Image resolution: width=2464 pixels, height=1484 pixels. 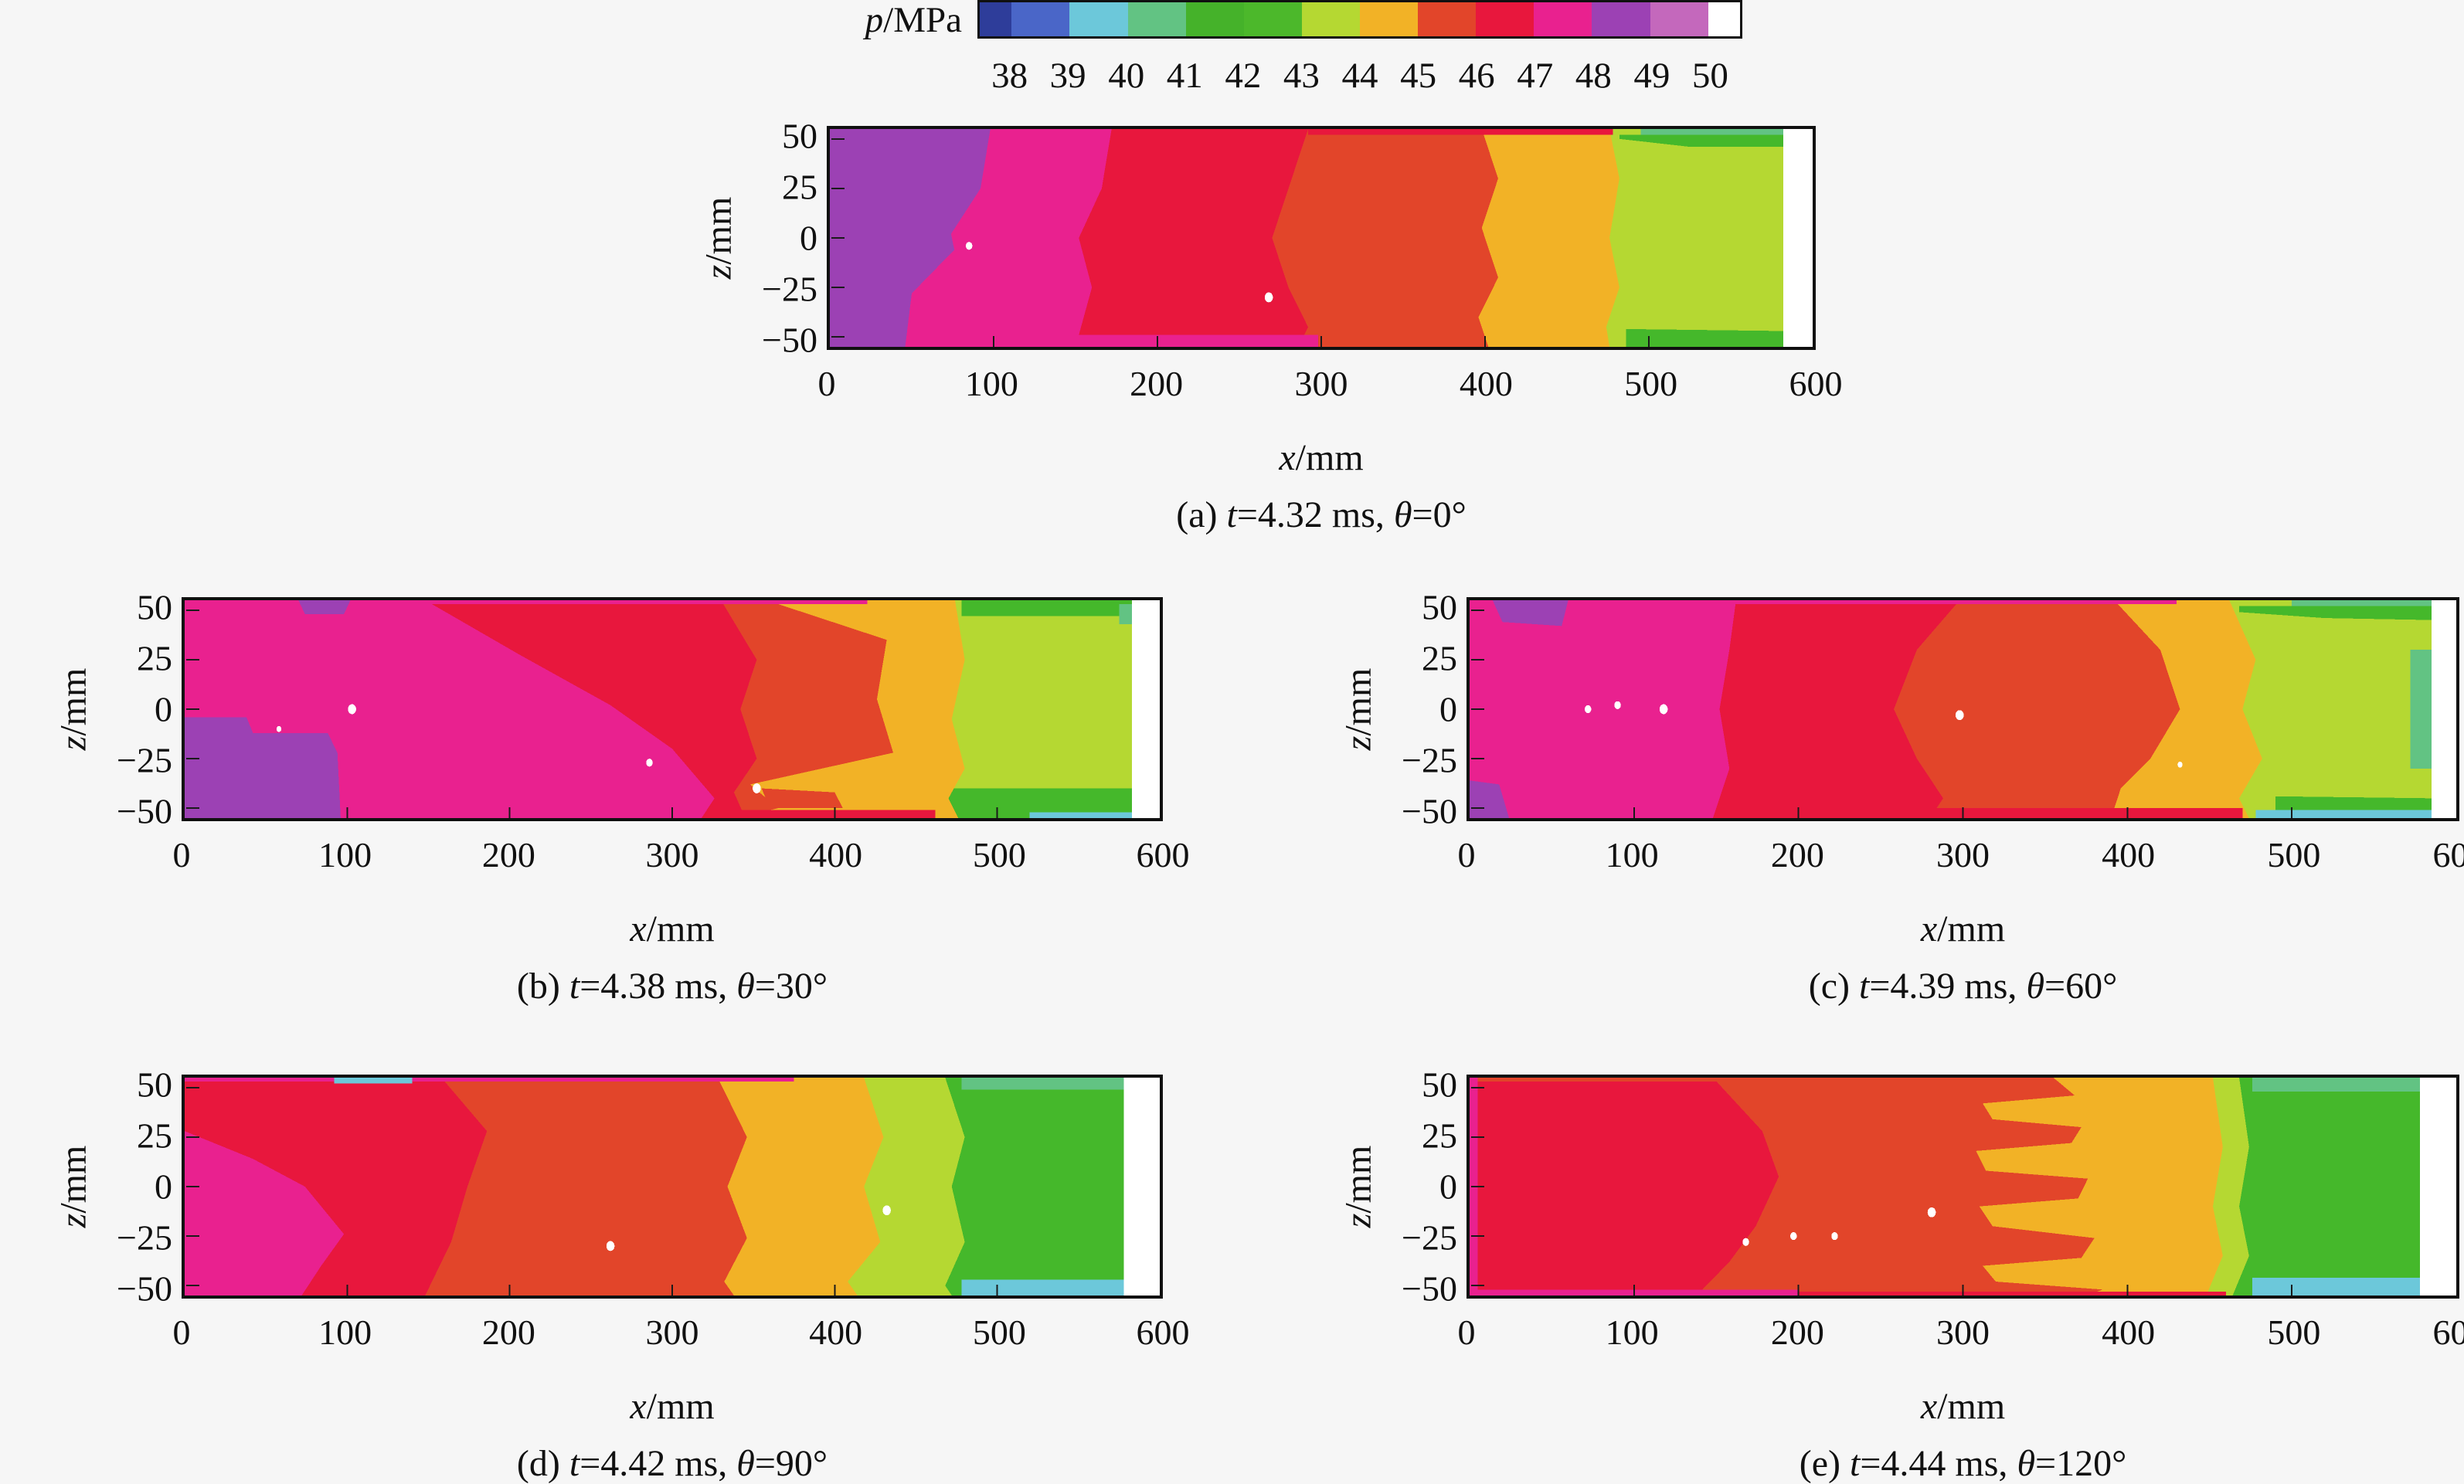 What do you see at coordinates (1330, 384) in the screenshot?
I see `x-tick-labels: 0 100 200 300 400 500 600` at bounding box center [1330, 384].